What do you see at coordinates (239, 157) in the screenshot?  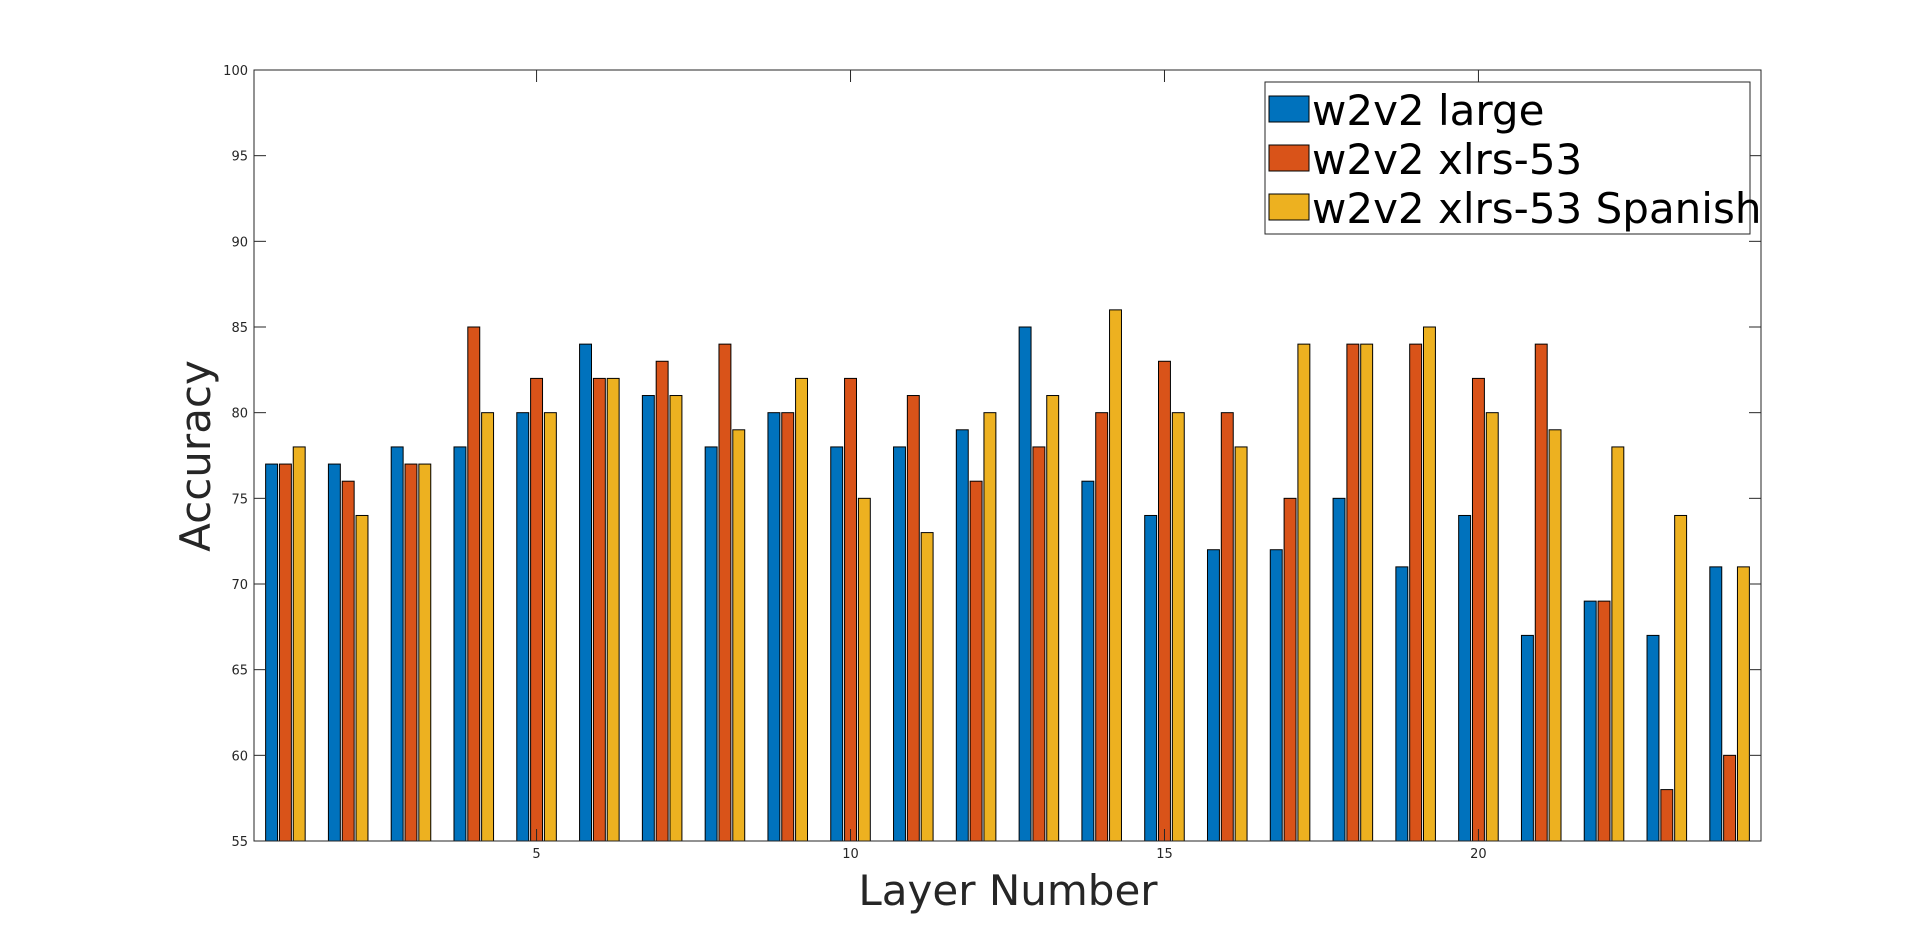 I see `y-tick-label: 95` at bounding box center [239, 157].